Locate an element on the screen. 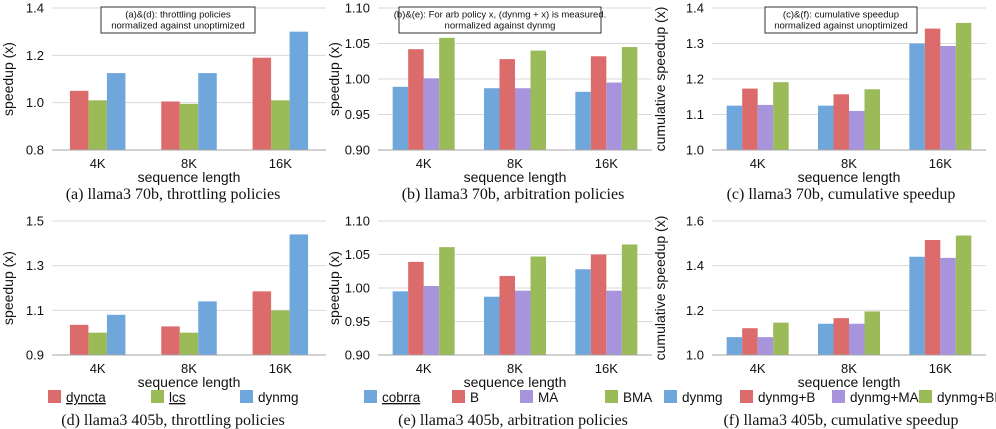 This screenshot has height=429, width=996. bar-B-4K is located at coordinates (416, 308).